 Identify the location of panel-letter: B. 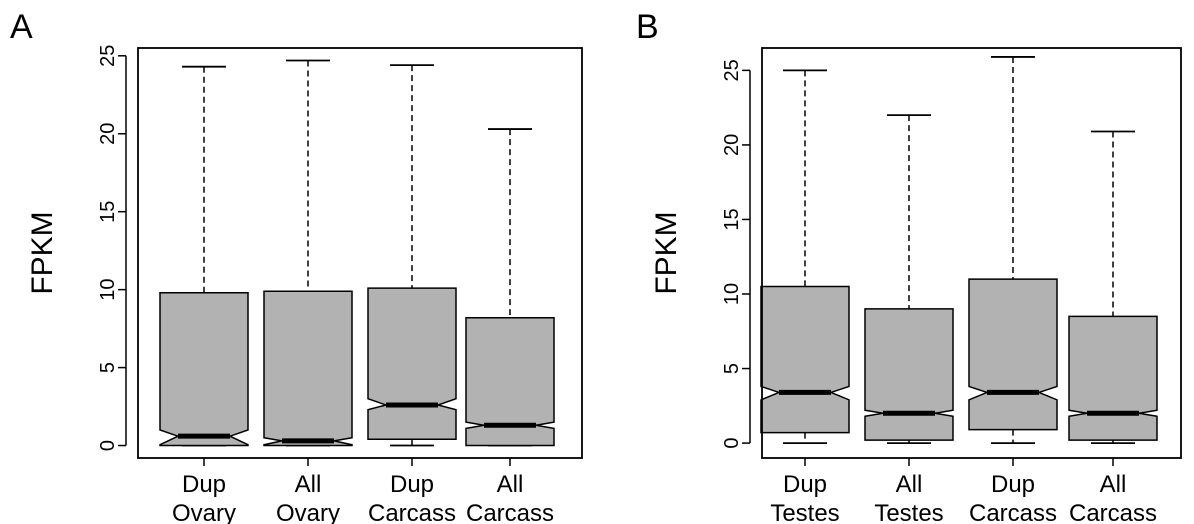
(647, 27).